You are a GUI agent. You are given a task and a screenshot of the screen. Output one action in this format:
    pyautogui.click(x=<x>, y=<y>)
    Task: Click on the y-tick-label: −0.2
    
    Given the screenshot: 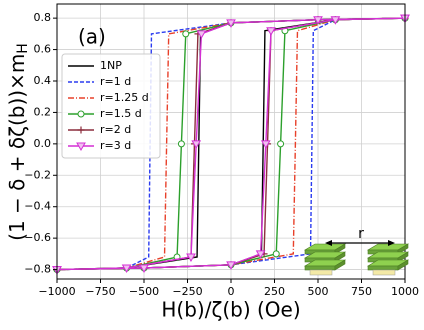 What is the action you would take?
    pyautogui.click(x=37, y=174)
    